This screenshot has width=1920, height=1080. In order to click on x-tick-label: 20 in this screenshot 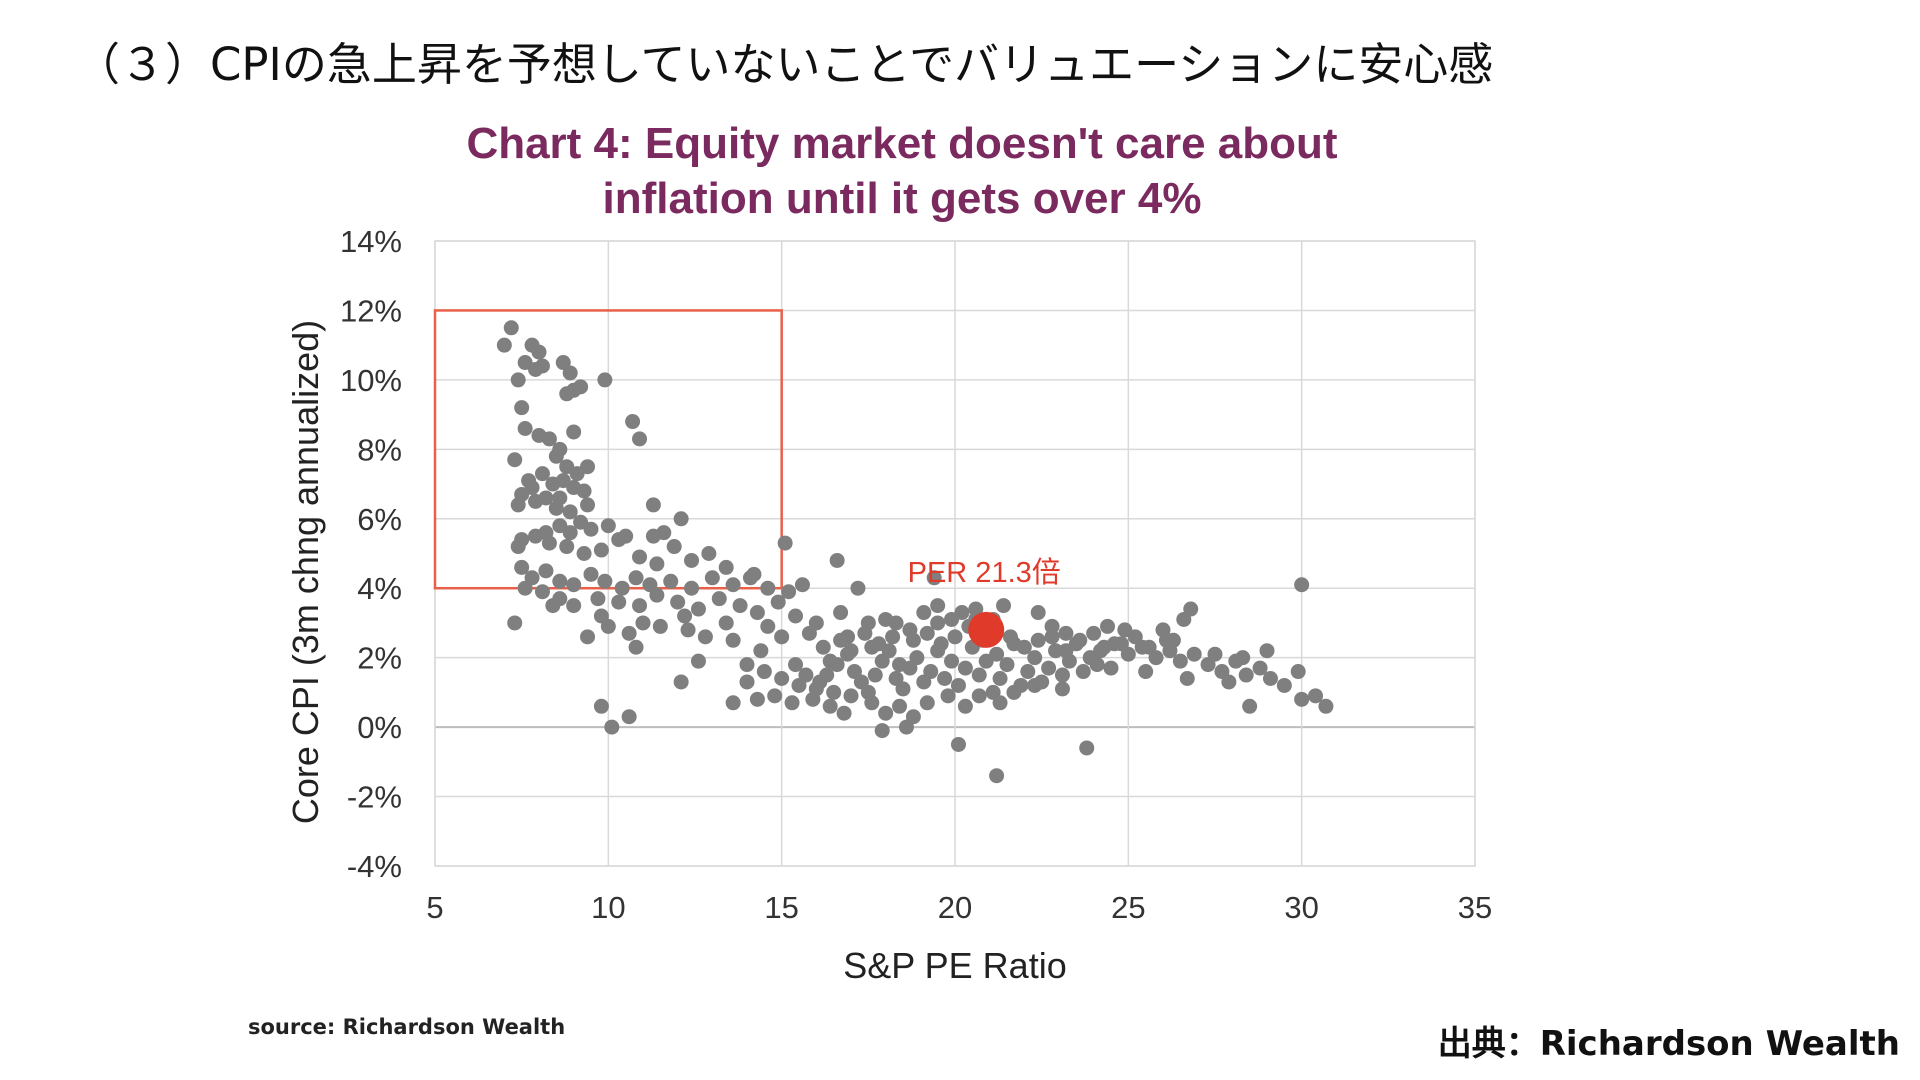, I will do `click(955, 907)`.